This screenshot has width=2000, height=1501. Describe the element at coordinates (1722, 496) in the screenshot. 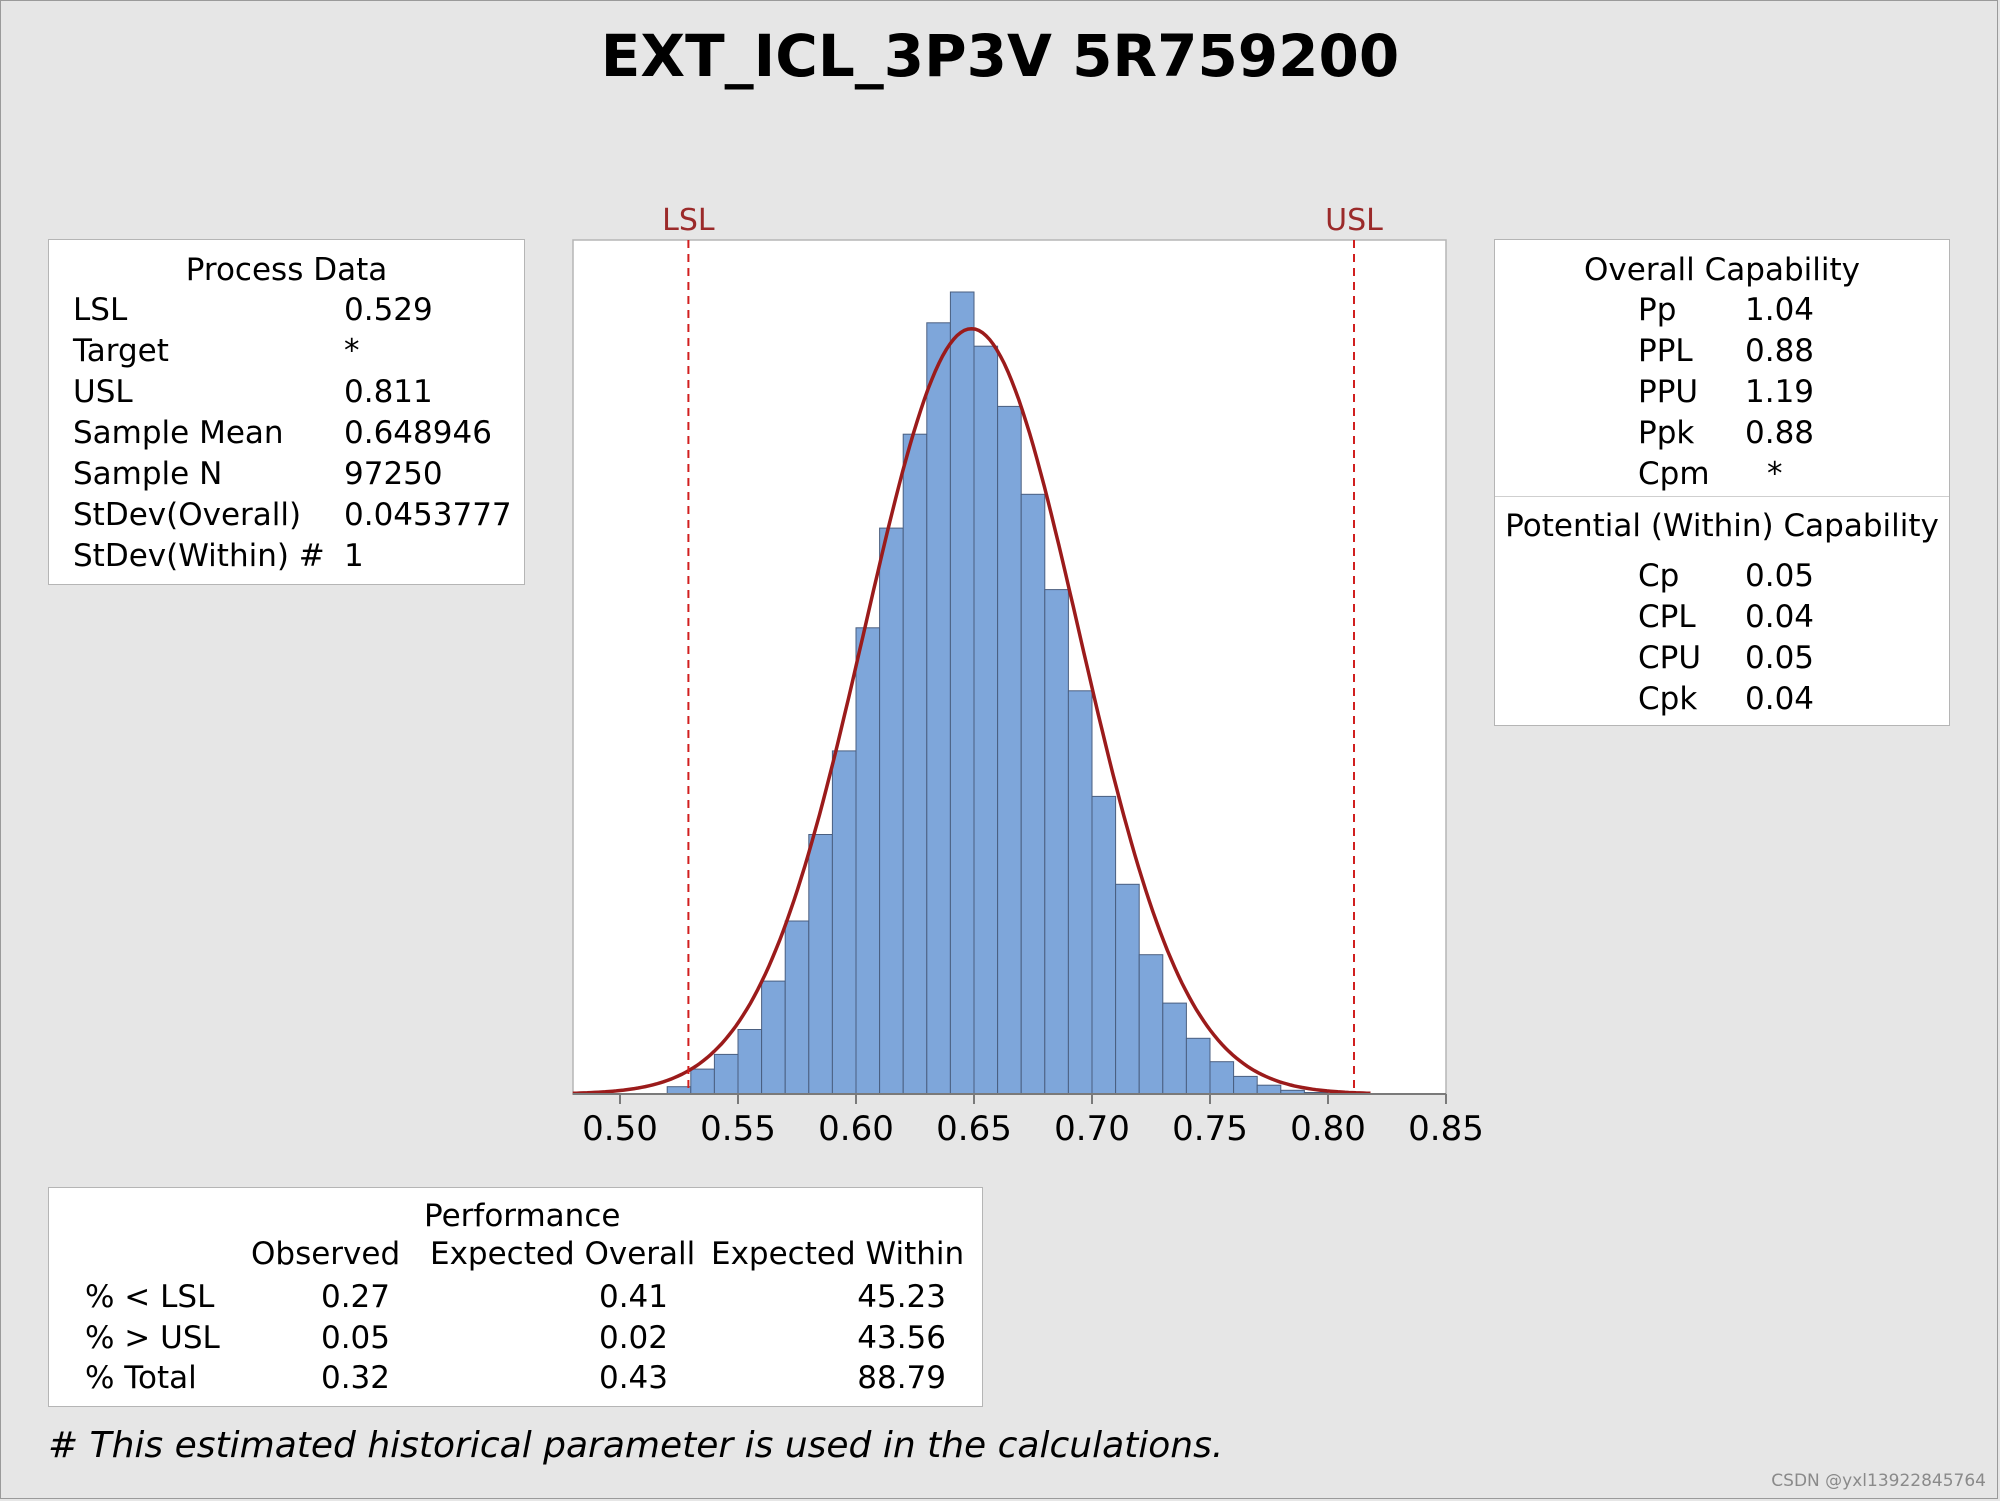

I see `capability-divider` at that location.